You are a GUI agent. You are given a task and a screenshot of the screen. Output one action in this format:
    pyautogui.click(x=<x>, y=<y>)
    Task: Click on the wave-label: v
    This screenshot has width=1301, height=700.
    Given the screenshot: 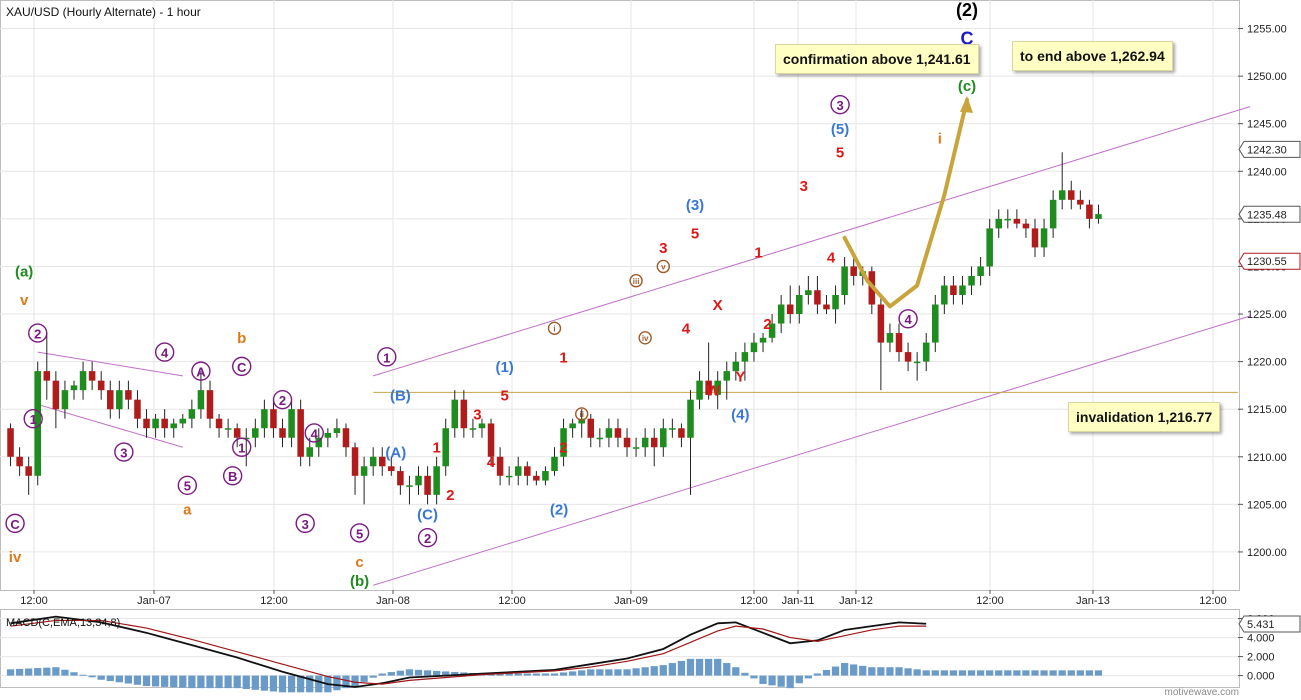 What is the action you would take?
    pyautogui.click(x=24, y=300)
    